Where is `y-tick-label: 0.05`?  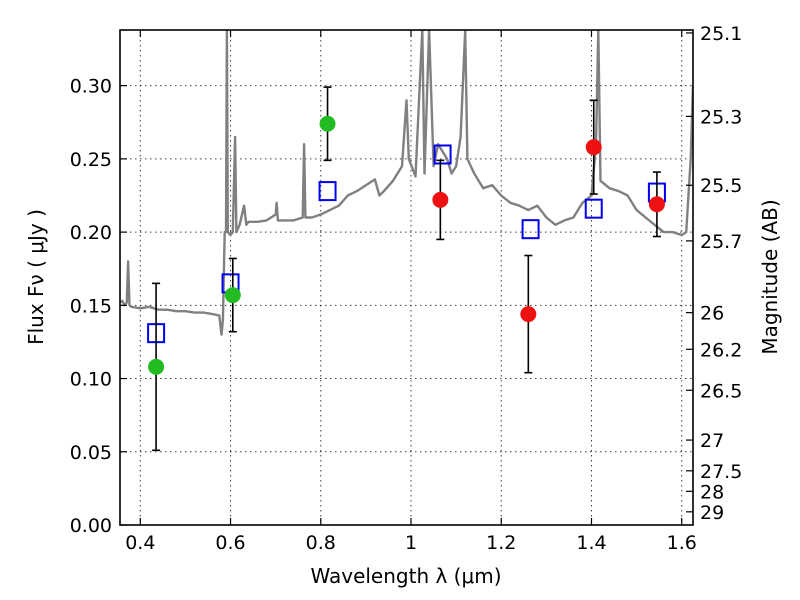 y-tick-label: 0.05 is located at coordinates (91, 453).